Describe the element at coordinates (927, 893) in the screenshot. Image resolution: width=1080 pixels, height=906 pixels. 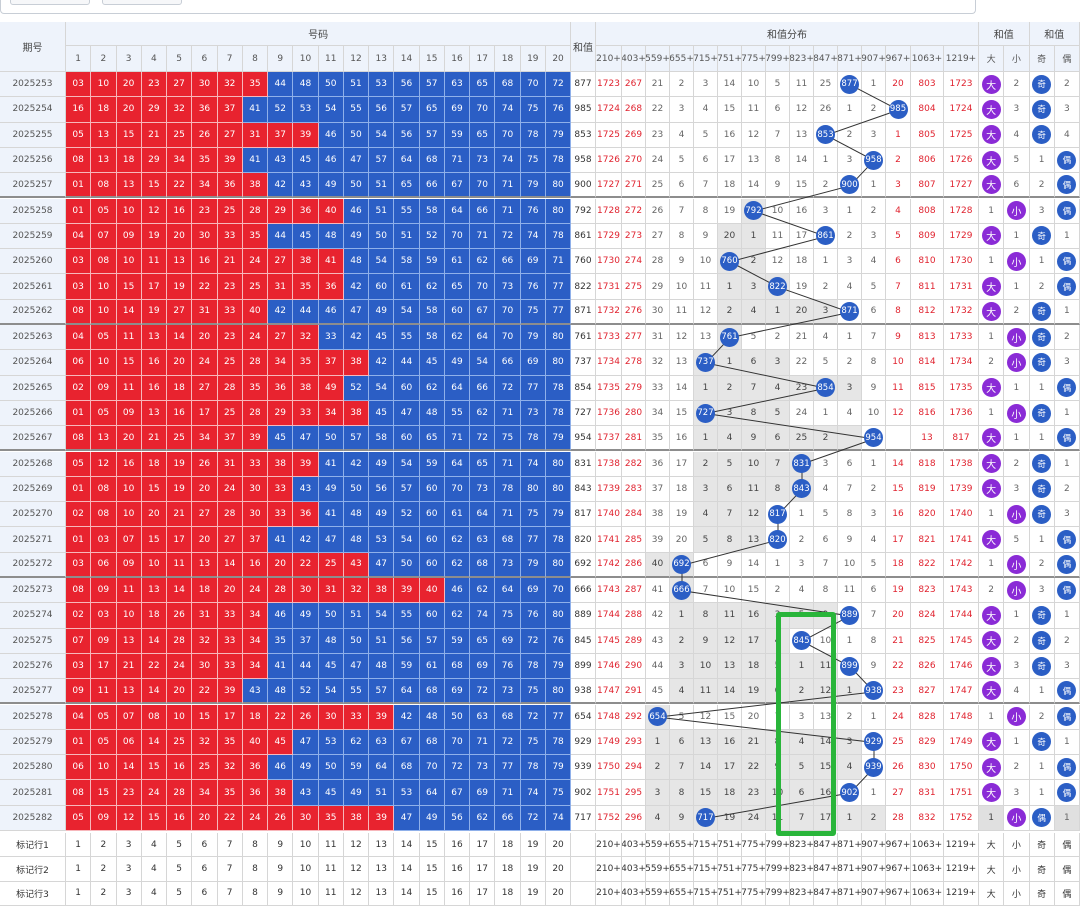
I see `footer-range: 1063+` at that location.